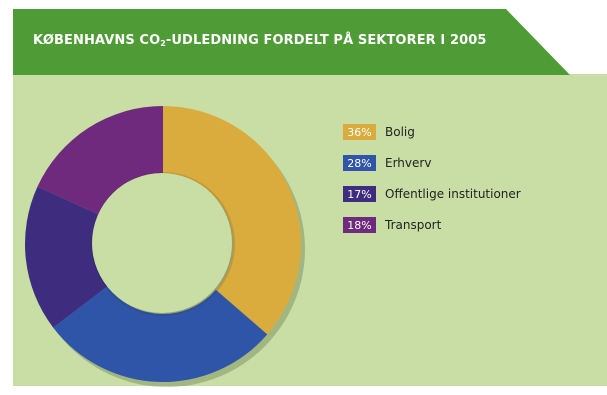  I want to click on legend-item-offentlige: 17% Offentlige institutioner, so click(432, 194).